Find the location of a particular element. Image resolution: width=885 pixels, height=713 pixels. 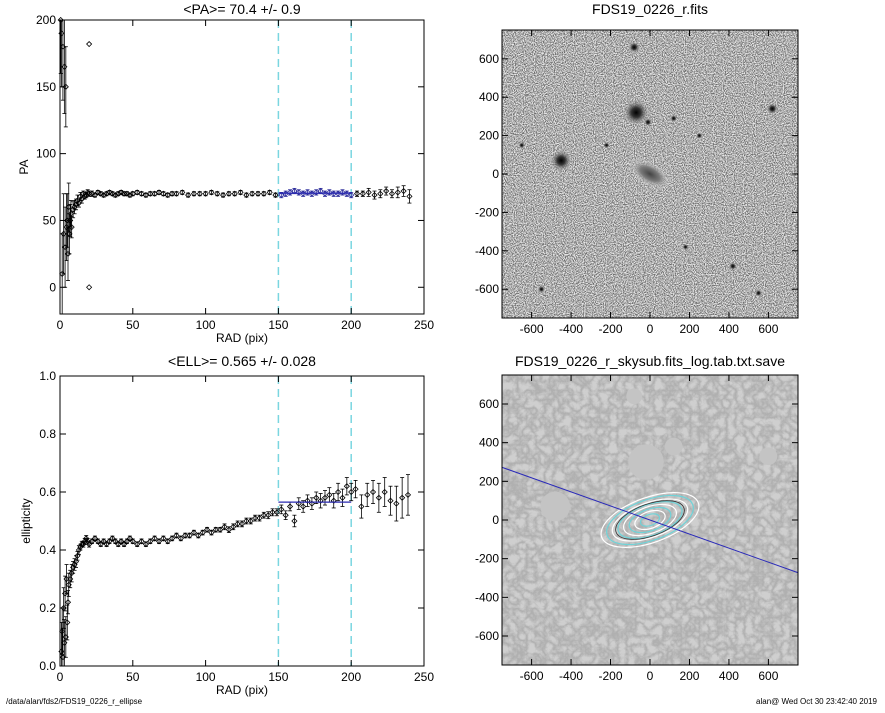

isophote-contour is located at coordinates (650, 520).